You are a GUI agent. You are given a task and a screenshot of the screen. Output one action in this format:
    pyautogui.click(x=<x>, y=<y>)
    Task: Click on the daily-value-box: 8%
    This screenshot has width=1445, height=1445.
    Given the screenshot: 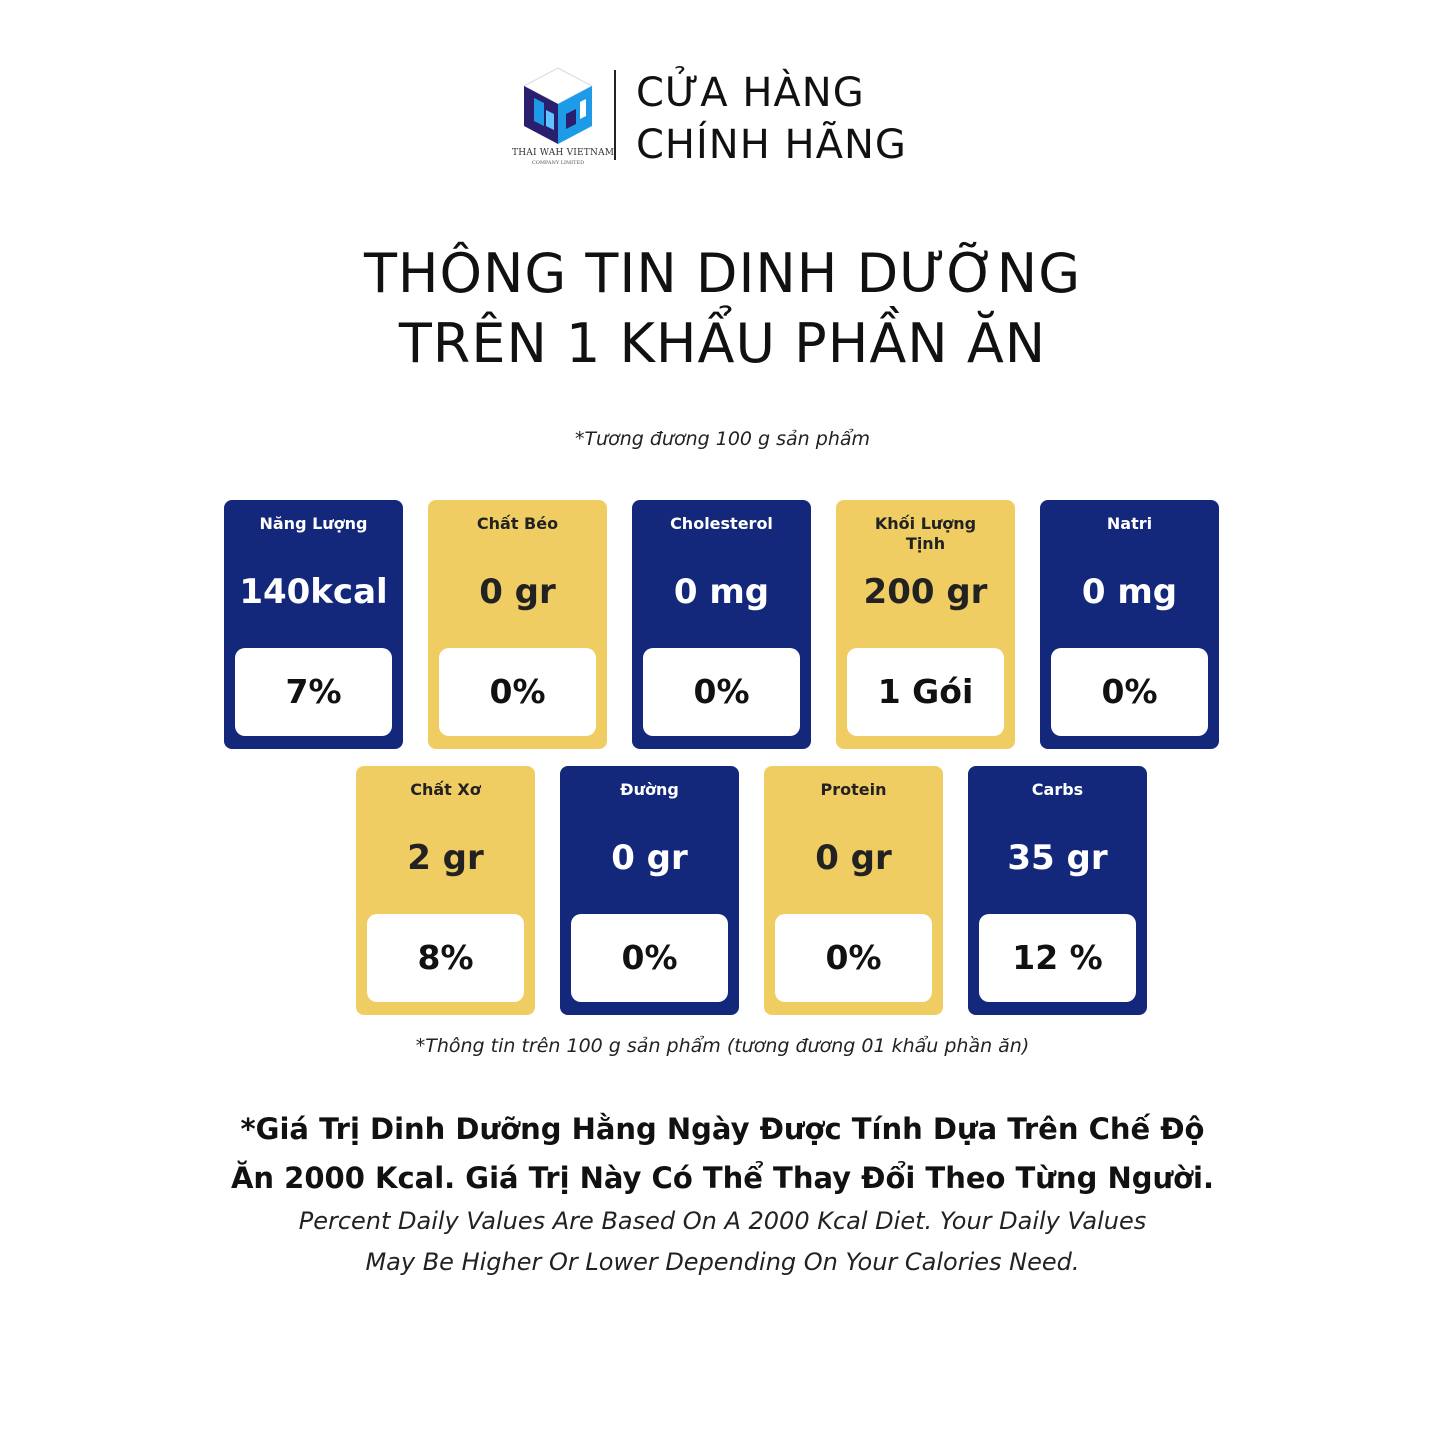 What is the action you would take?
    pyautogui.click(x=445, y=958)
    